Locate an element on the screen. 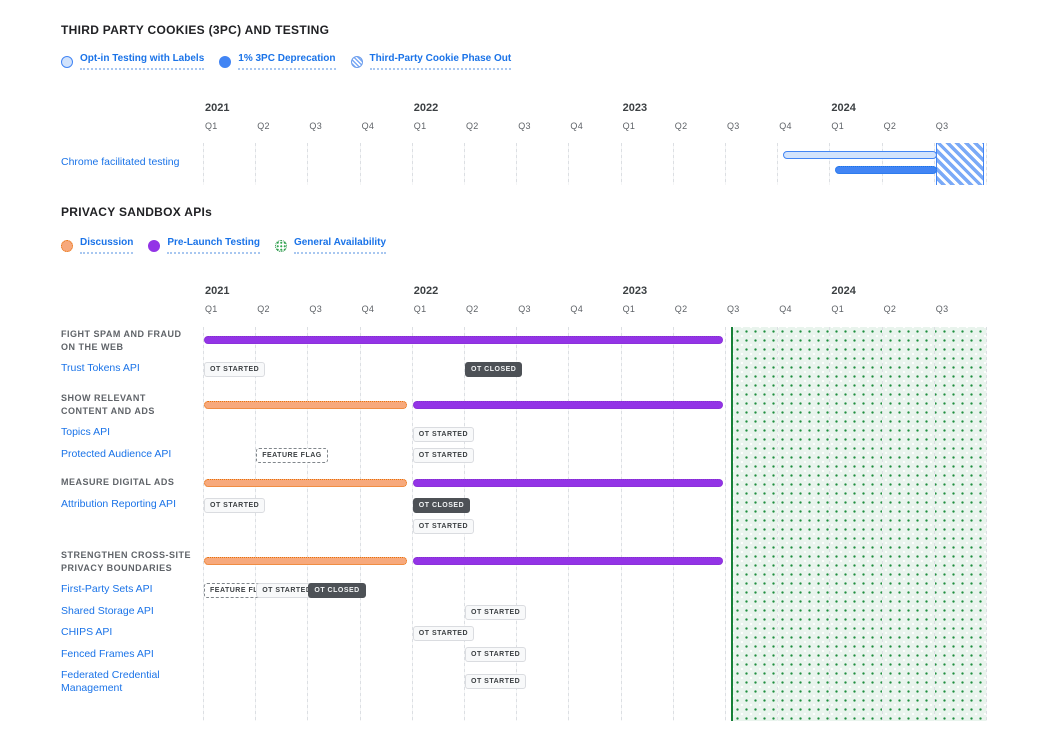  bar-opt-in-testing-with-labels is located at coordinates (860, 155).